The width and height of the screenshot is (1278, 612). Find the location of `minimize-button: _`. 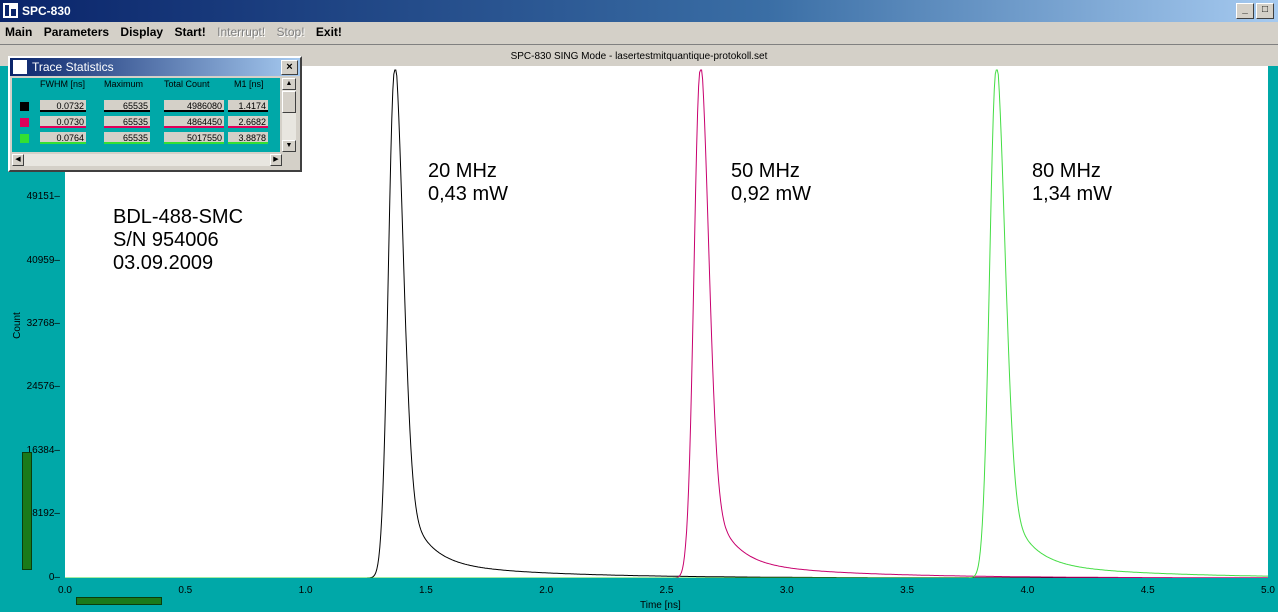

minimize-button: _ is located at coordinates (1245, 11).